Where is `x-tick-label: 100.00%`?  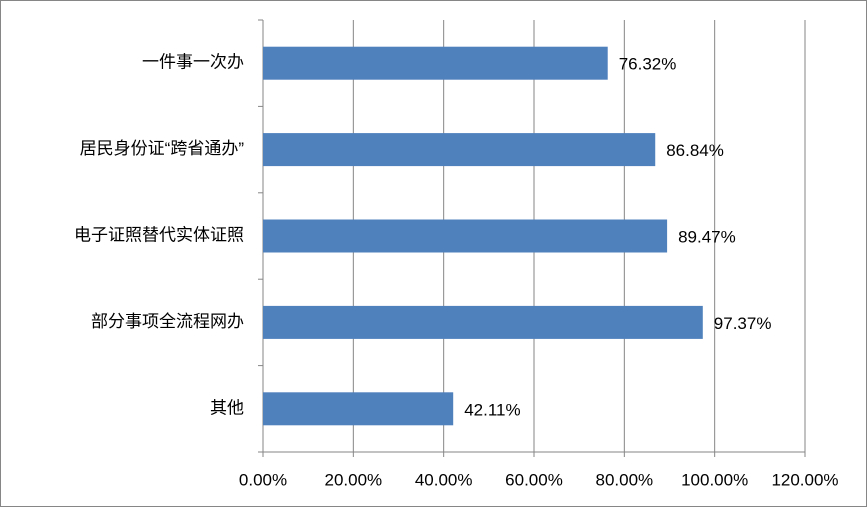
x-tick-label: 100.00% is located at coordinates (714, 479).